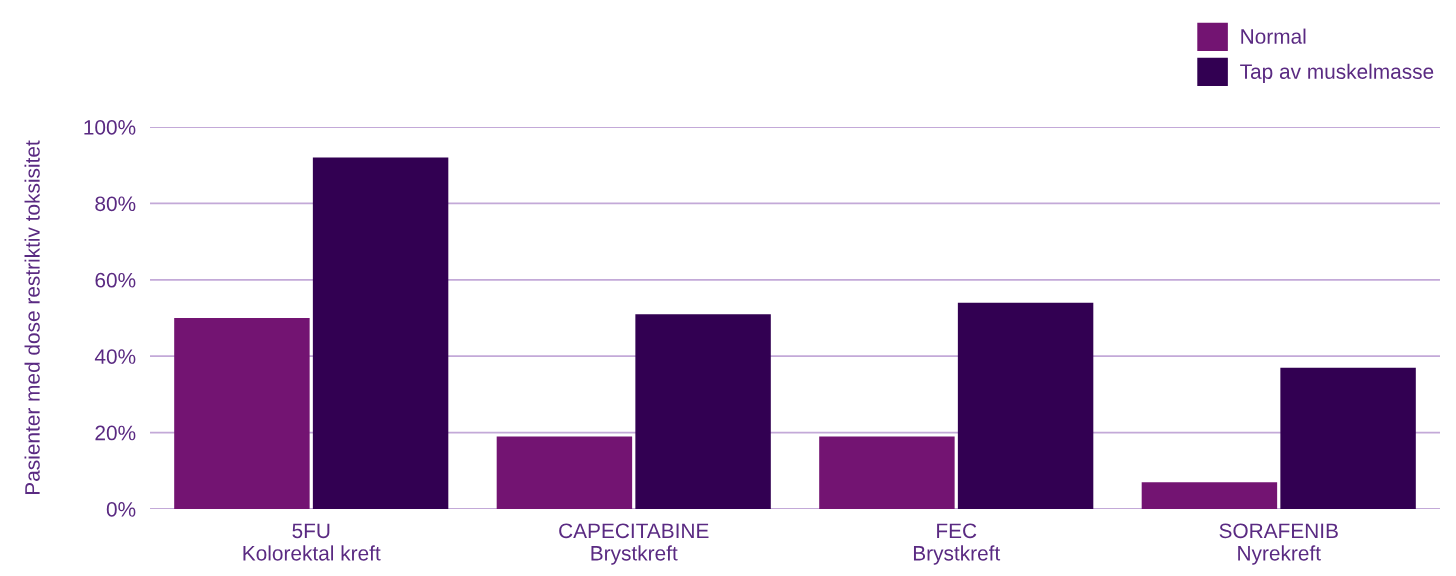 Image resolution: width=1456 pixels, height=576 pixels. Describe the element at coordinates (1337, 73) in the screenshot. I see `legend-label: Tap av muskelmasse` at that location.